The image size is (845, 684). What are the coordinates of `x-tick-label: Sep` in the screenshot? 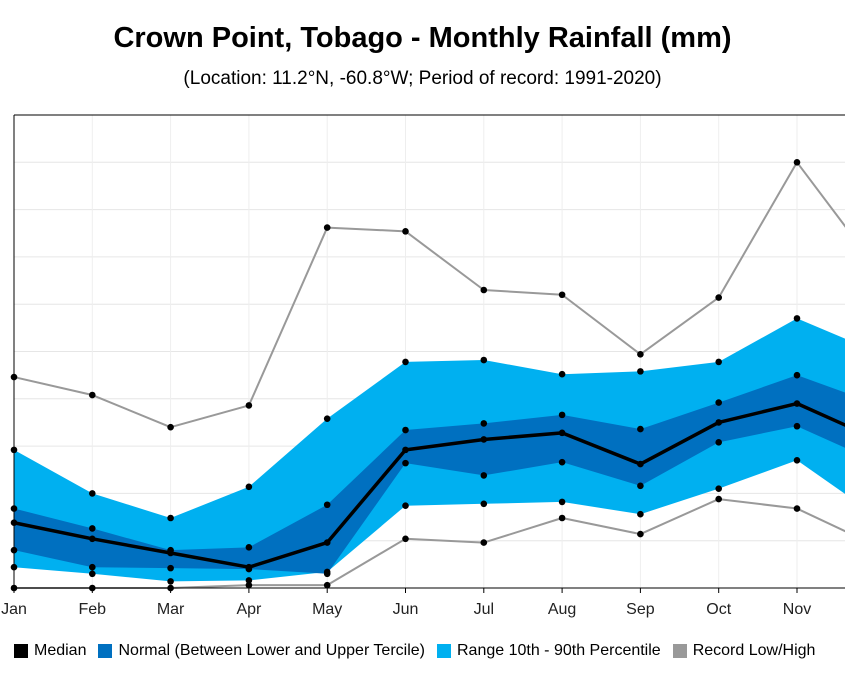 It's located at (640, 609).